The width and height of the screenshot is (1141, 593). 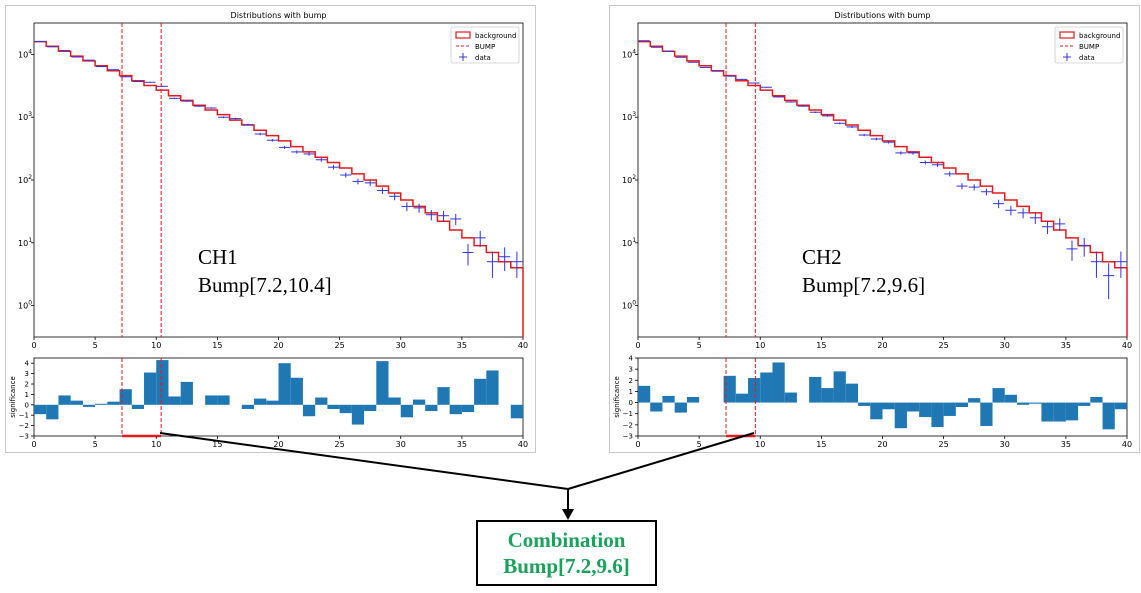 I want to click on main-x-tick-label: 0, so click(x=33, y=345).